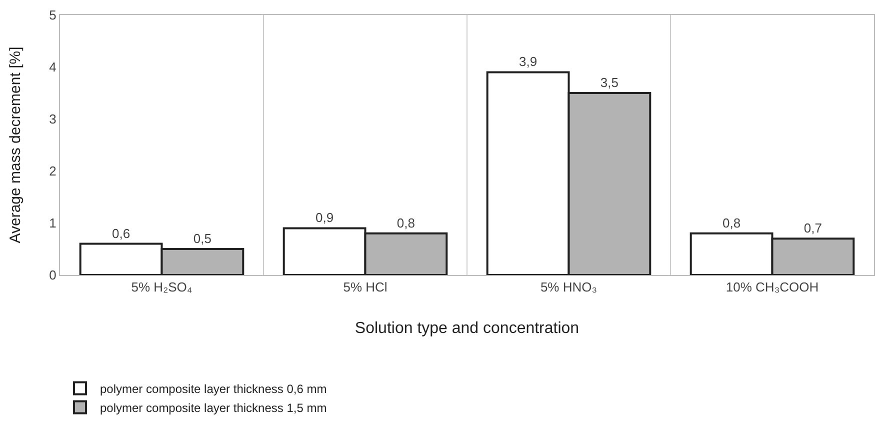  Describe the element at coordinates (609, 82) in the screenshot. I see `data-label: 3,5` at that location.